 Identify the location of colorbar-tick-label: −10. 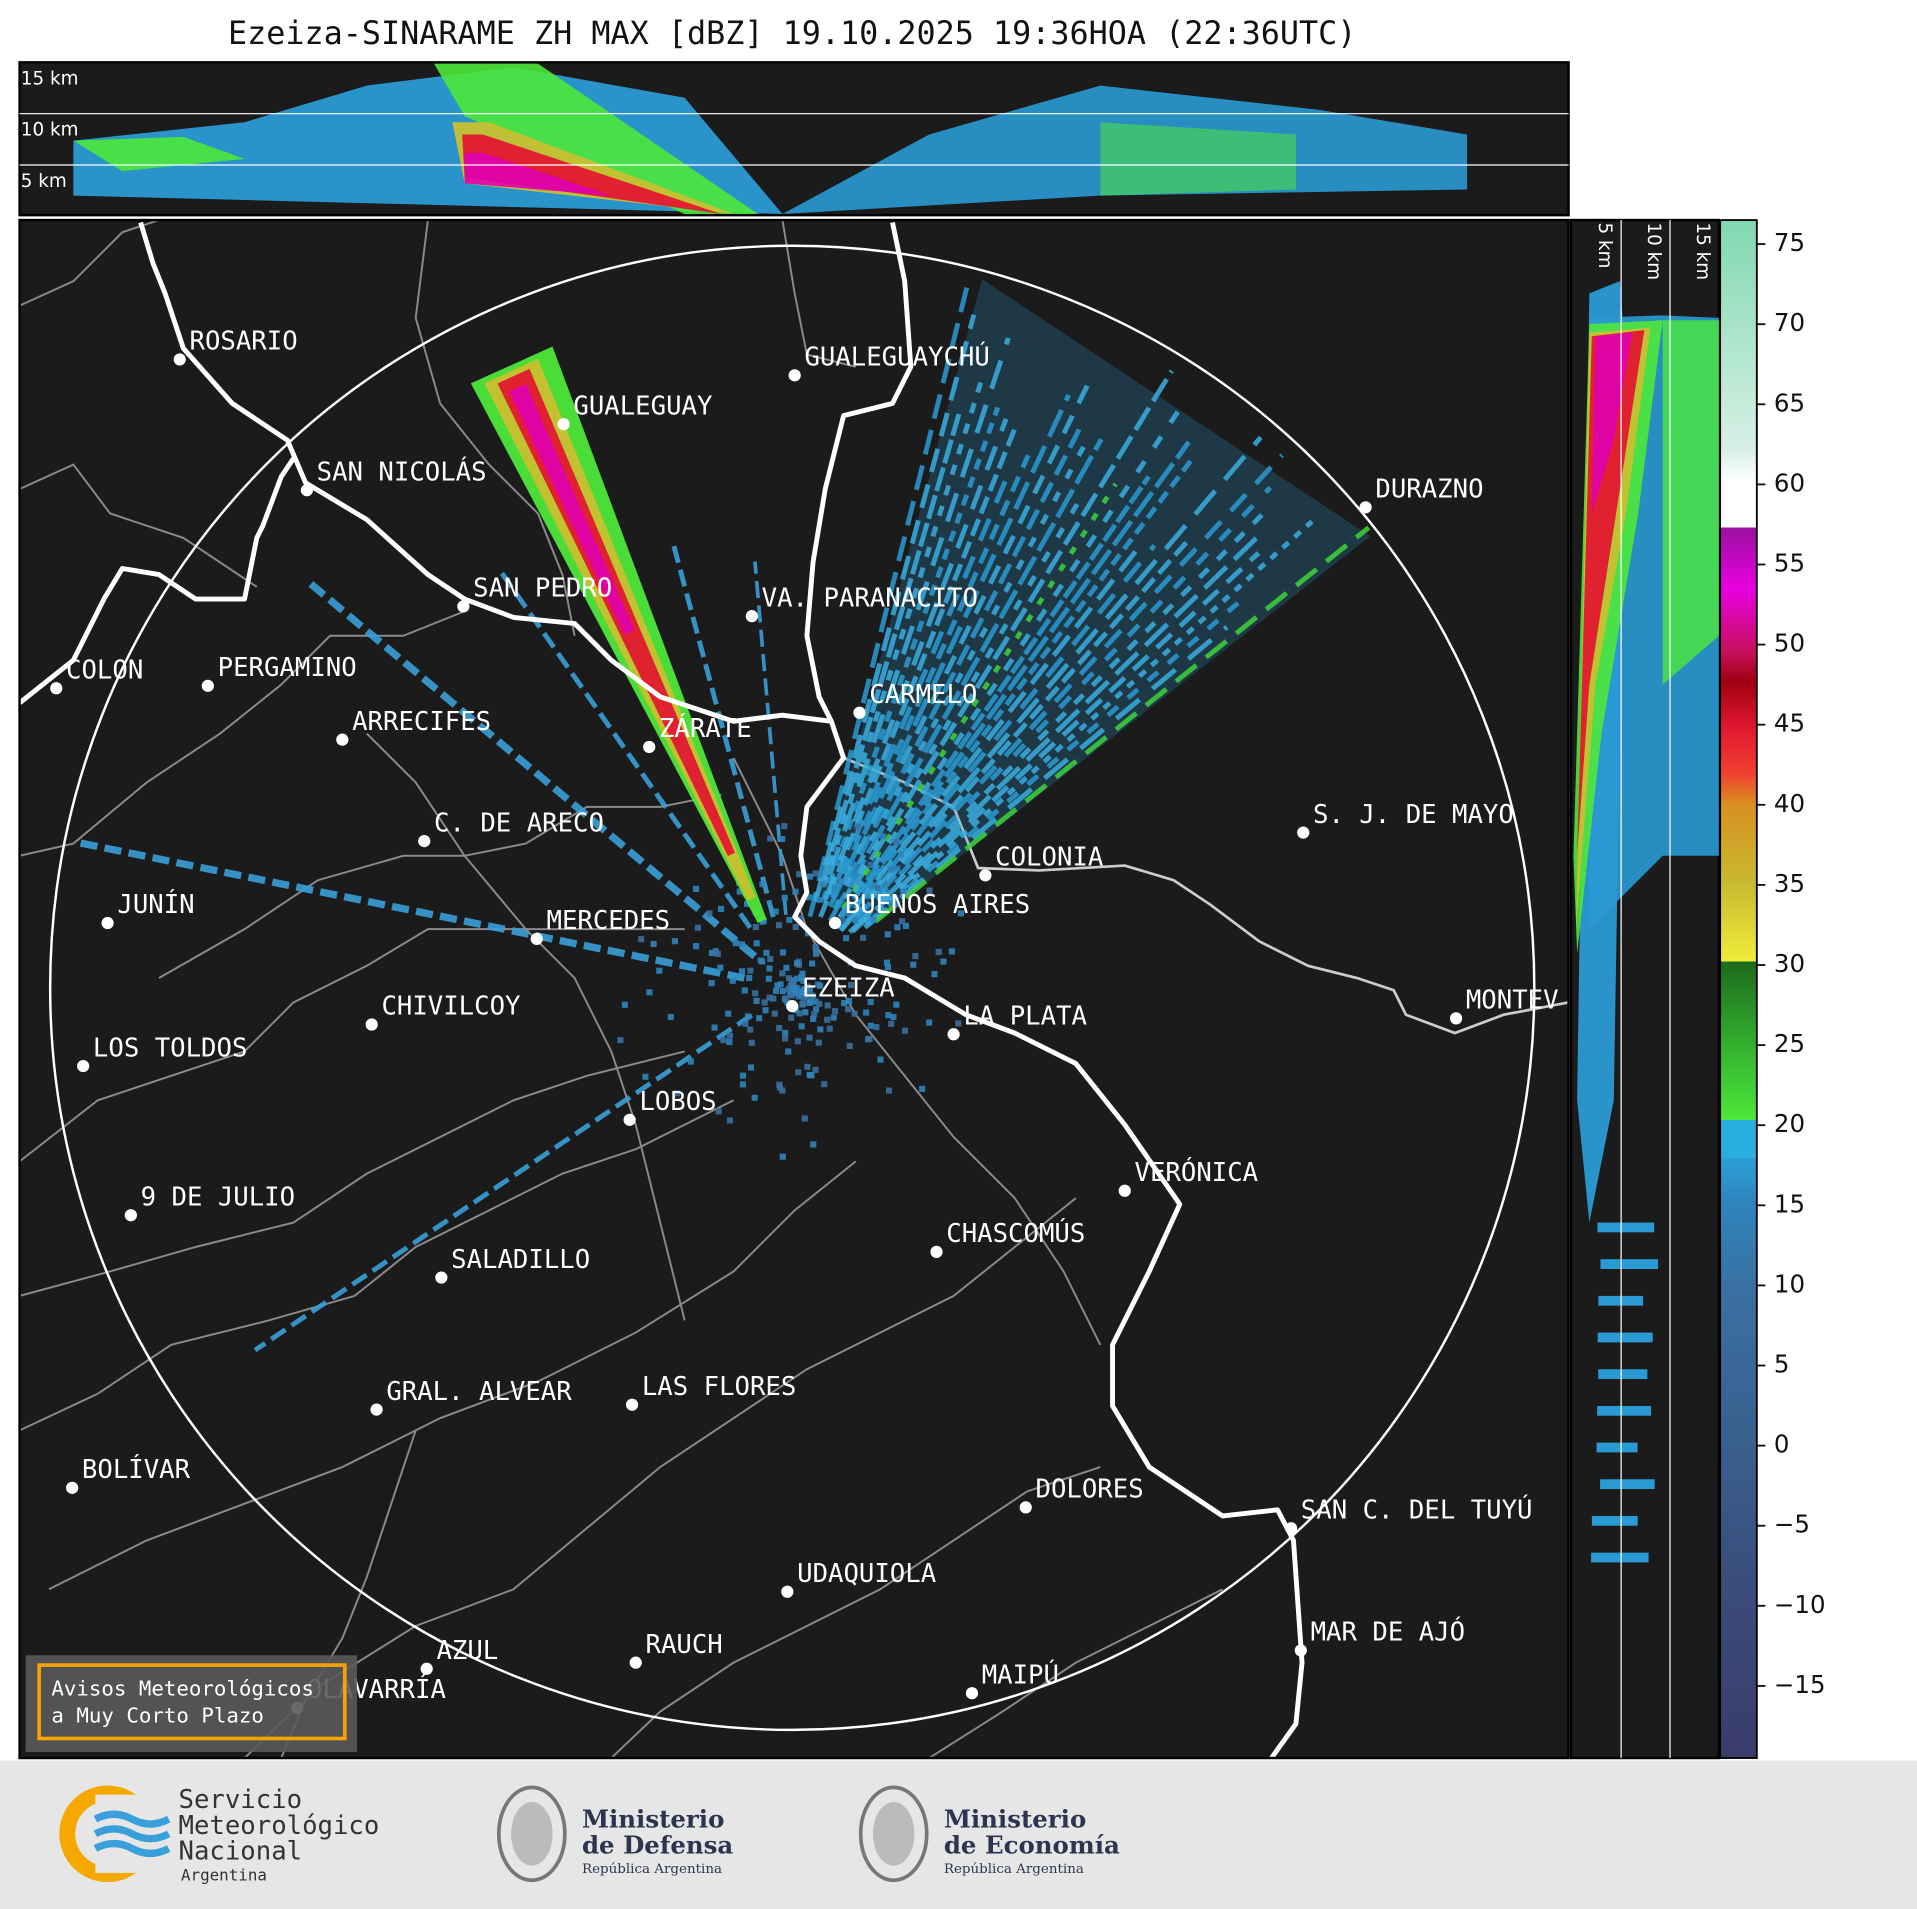
(1800, 1604).